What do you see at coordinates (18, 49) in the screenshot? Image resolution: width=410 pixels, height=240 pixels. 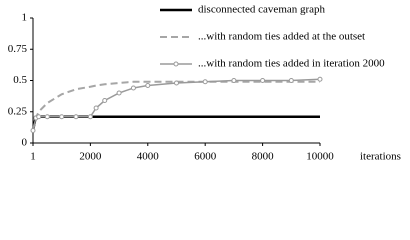 I see `y-tick-label: 0.75` at bounding box center [18, 49].